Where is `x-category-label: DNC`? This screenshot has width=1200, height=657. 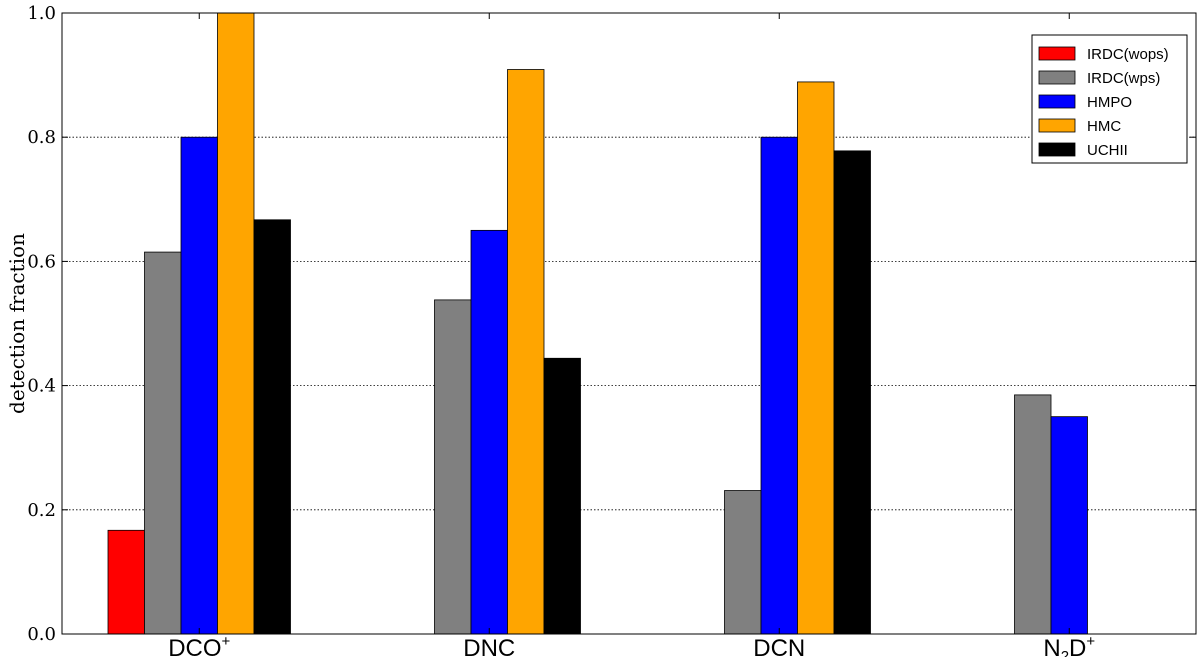 x-category-label: DNC is located at coordinates (489, 646).